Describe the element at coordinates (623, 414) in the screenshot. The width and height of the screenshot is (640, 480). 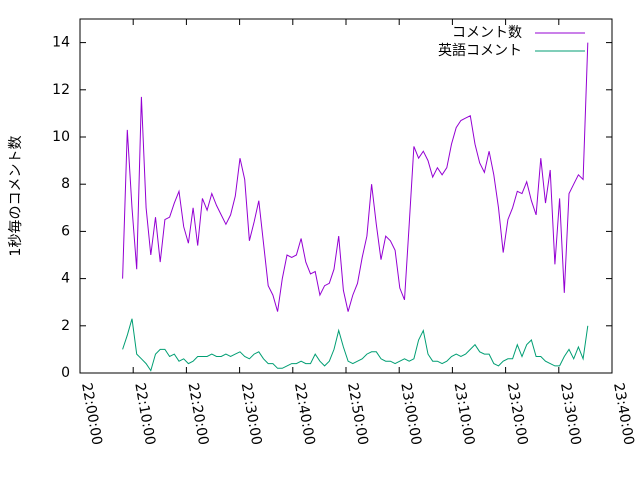
I see `x-tick-label: 23:40:00` at that location.